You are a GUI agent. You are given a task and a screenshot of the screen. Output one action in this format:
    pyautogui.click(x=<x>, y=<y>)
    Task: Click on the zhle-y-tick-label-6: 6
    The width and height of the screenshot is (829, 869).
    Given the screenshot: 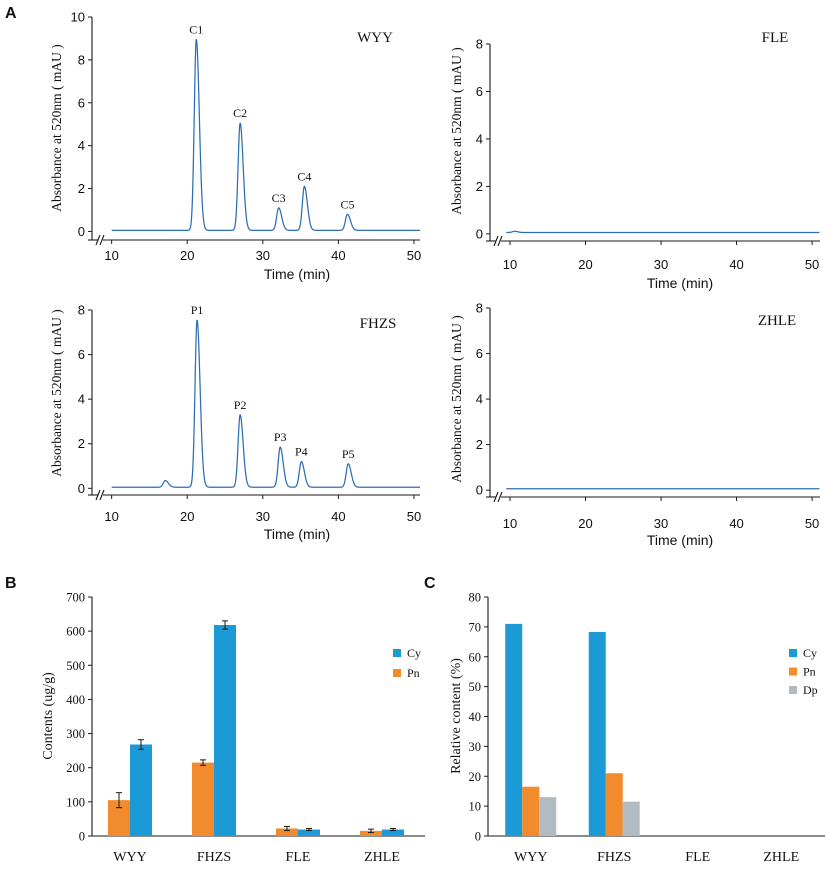 What is the action you would take?
    pyautogui.click(x=479, y=353)
    